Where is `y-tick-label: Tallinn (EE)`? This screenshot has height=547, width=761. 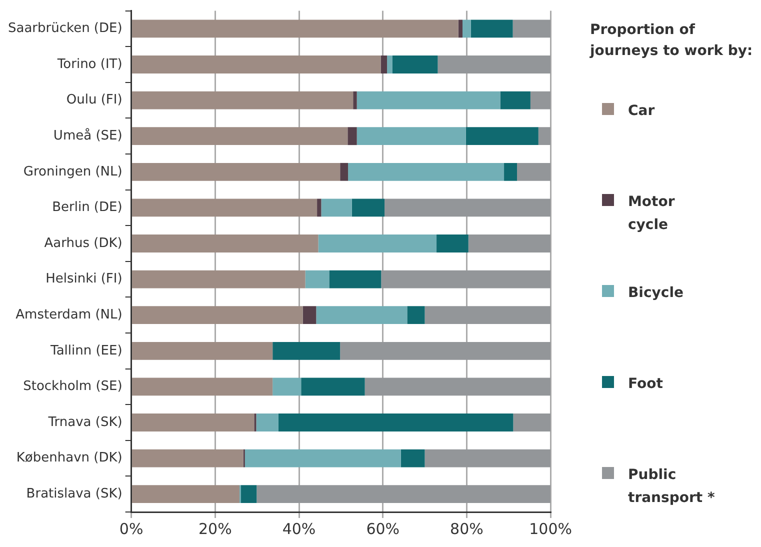
y-tick-label: Tallinn (EE) is located at coordinates (86, 350).